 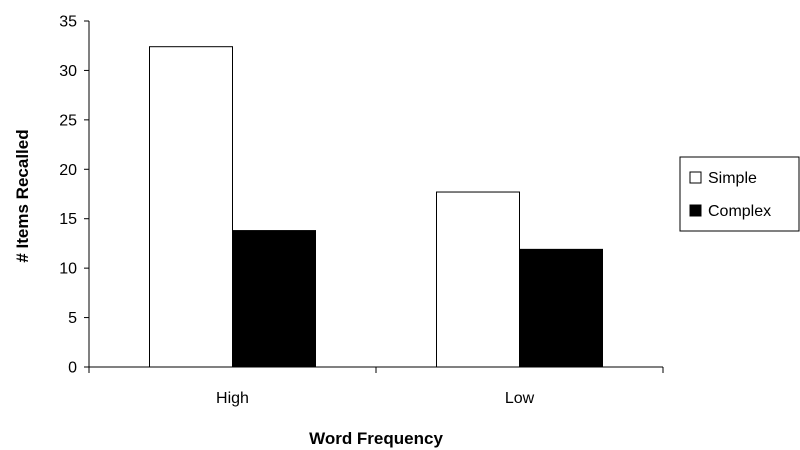 I want to click on x-axis-ticks: High Low, so click(x=376, y=387).